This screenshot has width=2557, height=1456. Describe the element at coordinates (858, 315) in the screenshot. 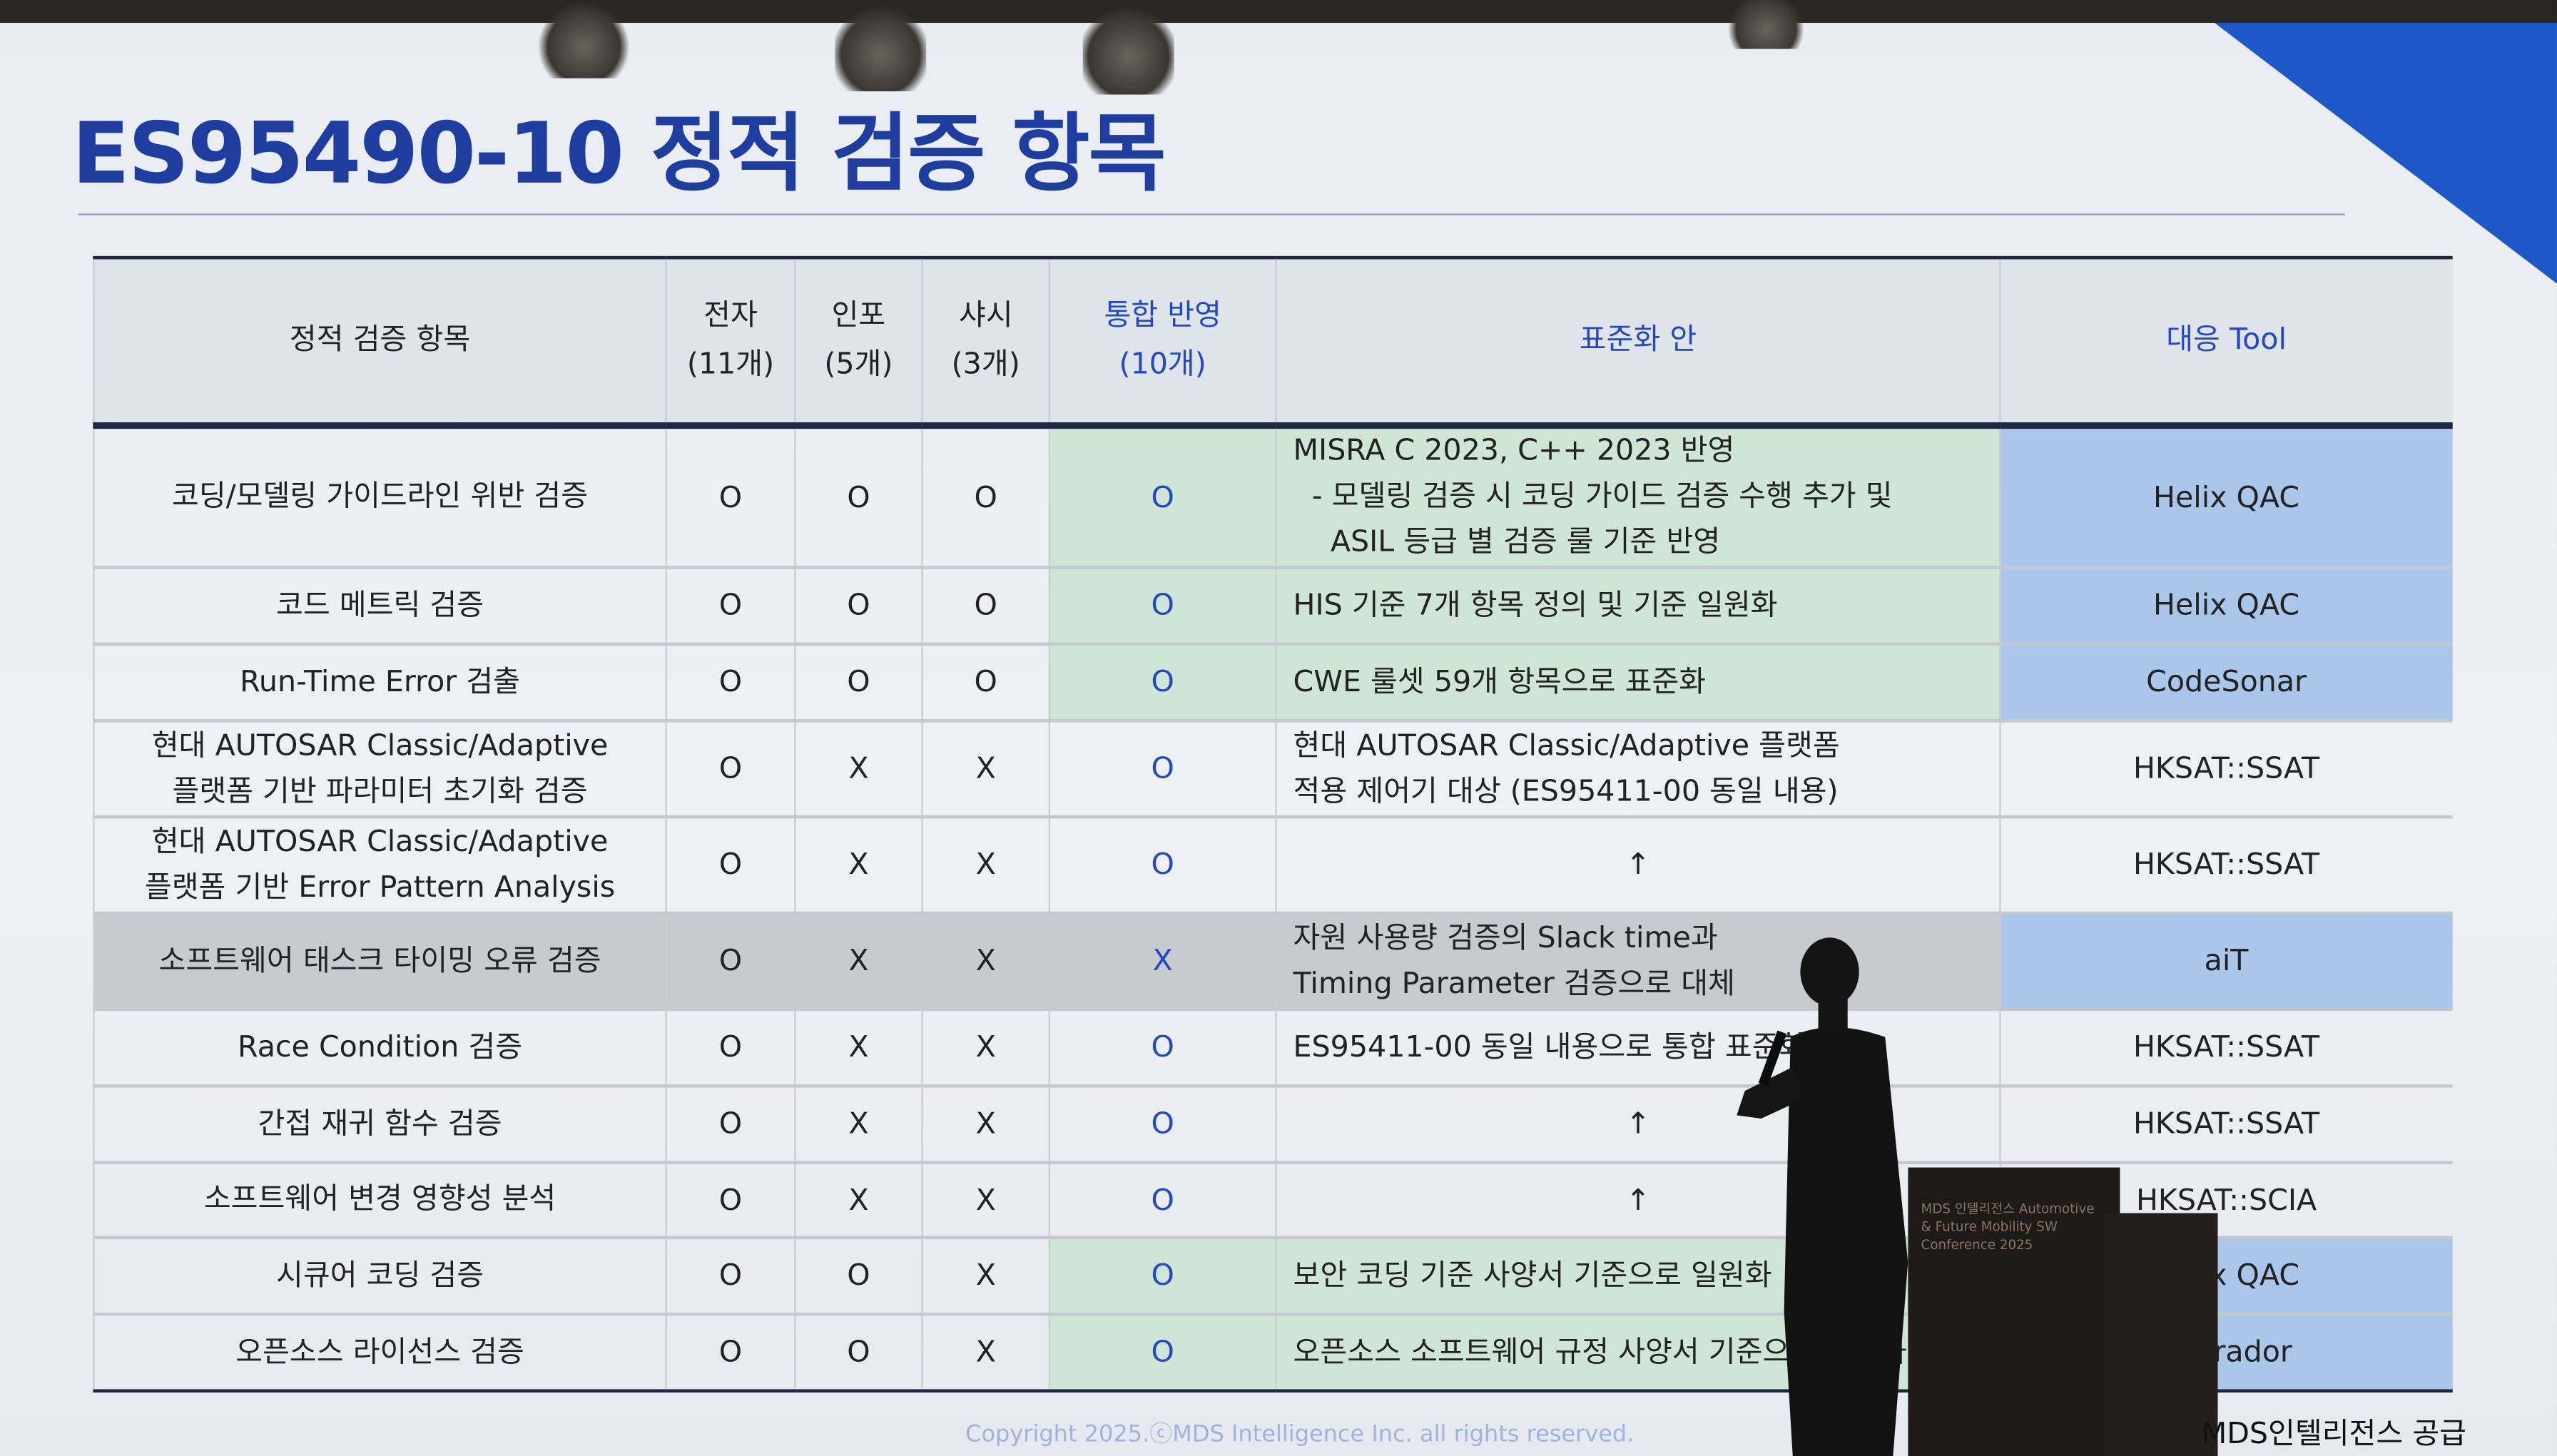

I see `header-label: 인포` at that location.